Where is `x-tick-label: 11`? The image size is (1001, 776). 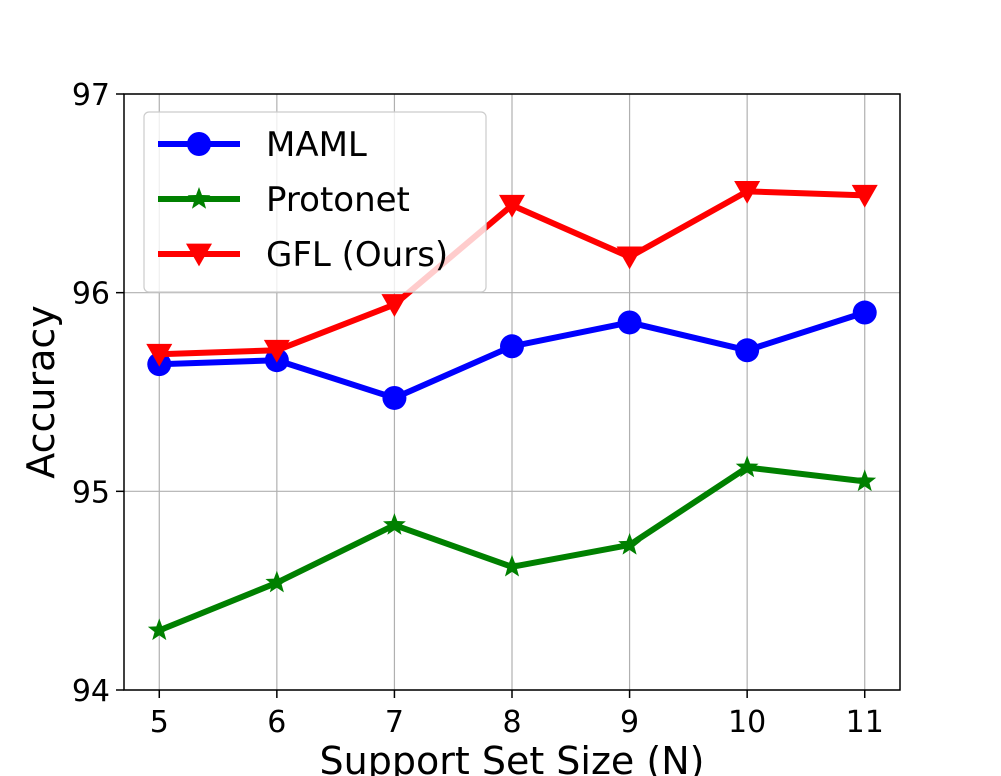
x-tick-label: 11 is located at coordinates (865, 722).